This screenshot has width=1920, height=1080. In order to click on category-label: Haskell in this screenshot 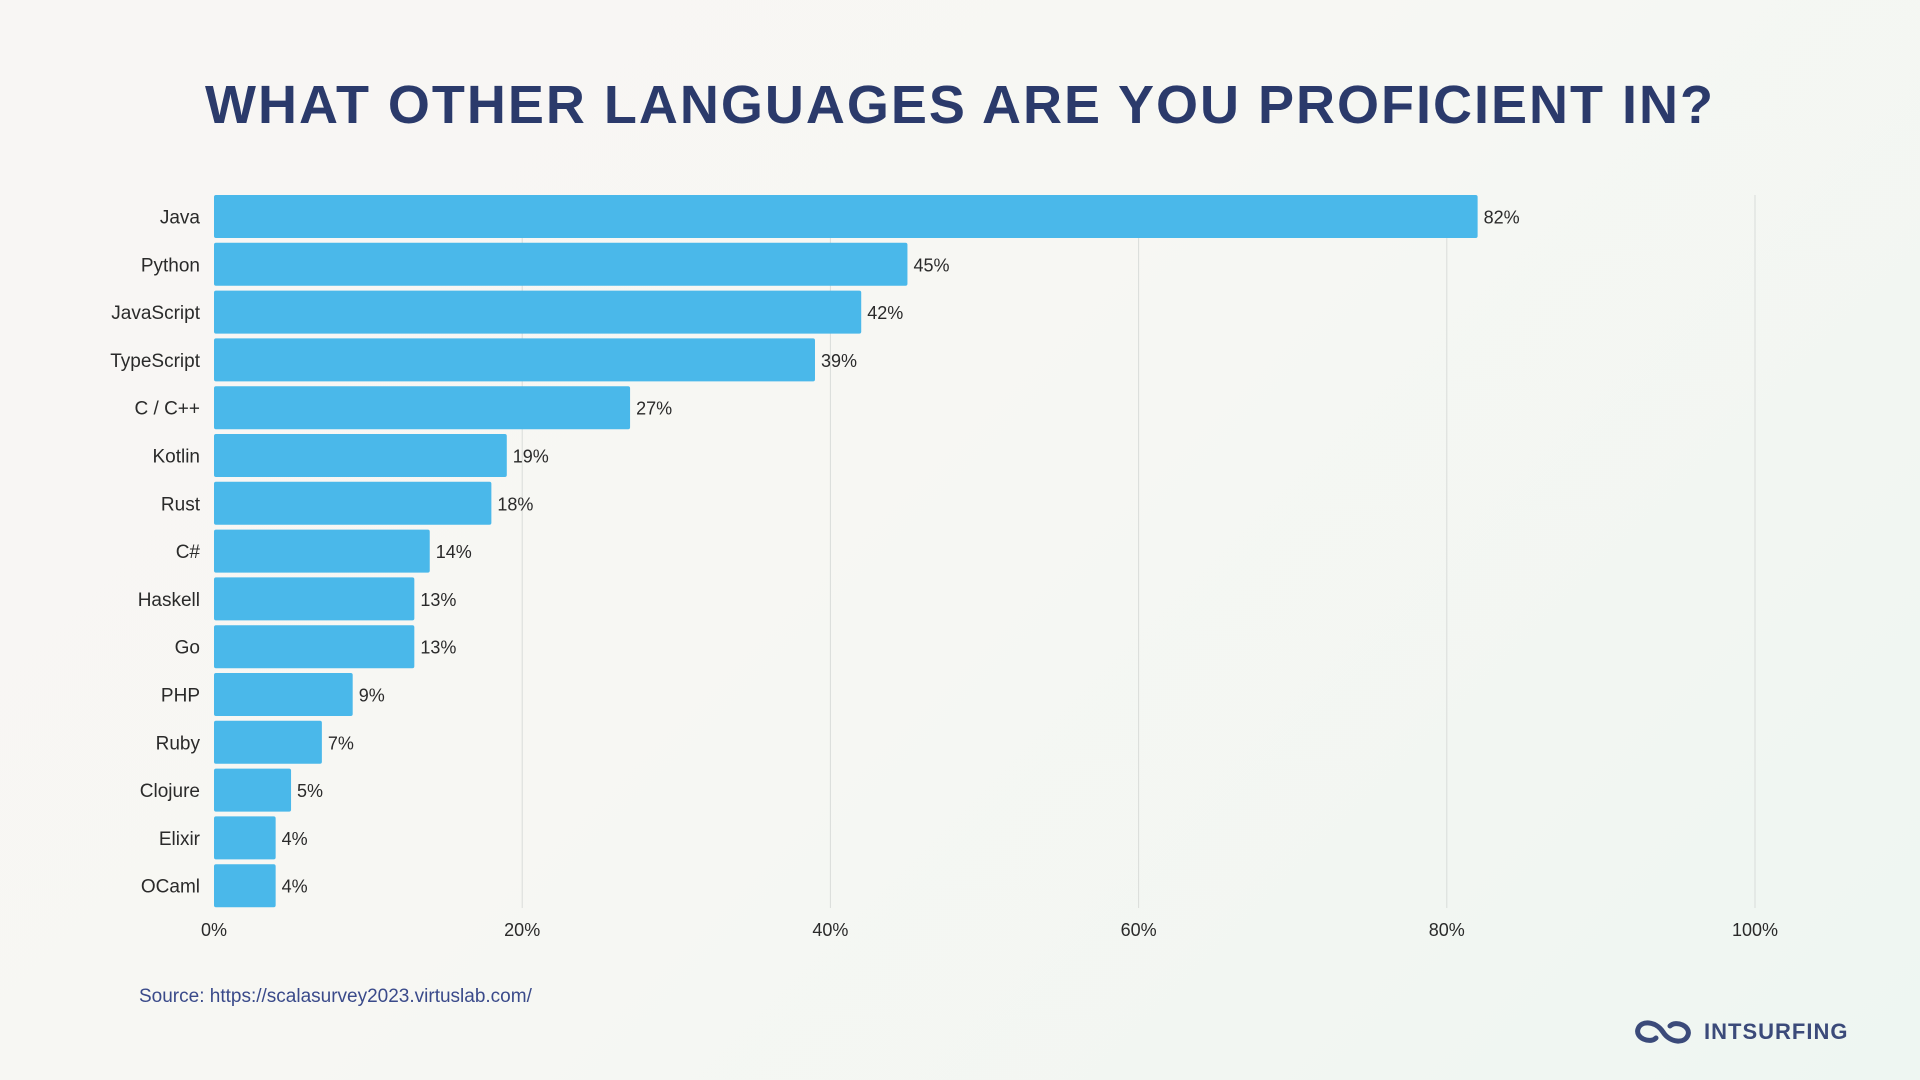, I will do `click(169, 600)`.